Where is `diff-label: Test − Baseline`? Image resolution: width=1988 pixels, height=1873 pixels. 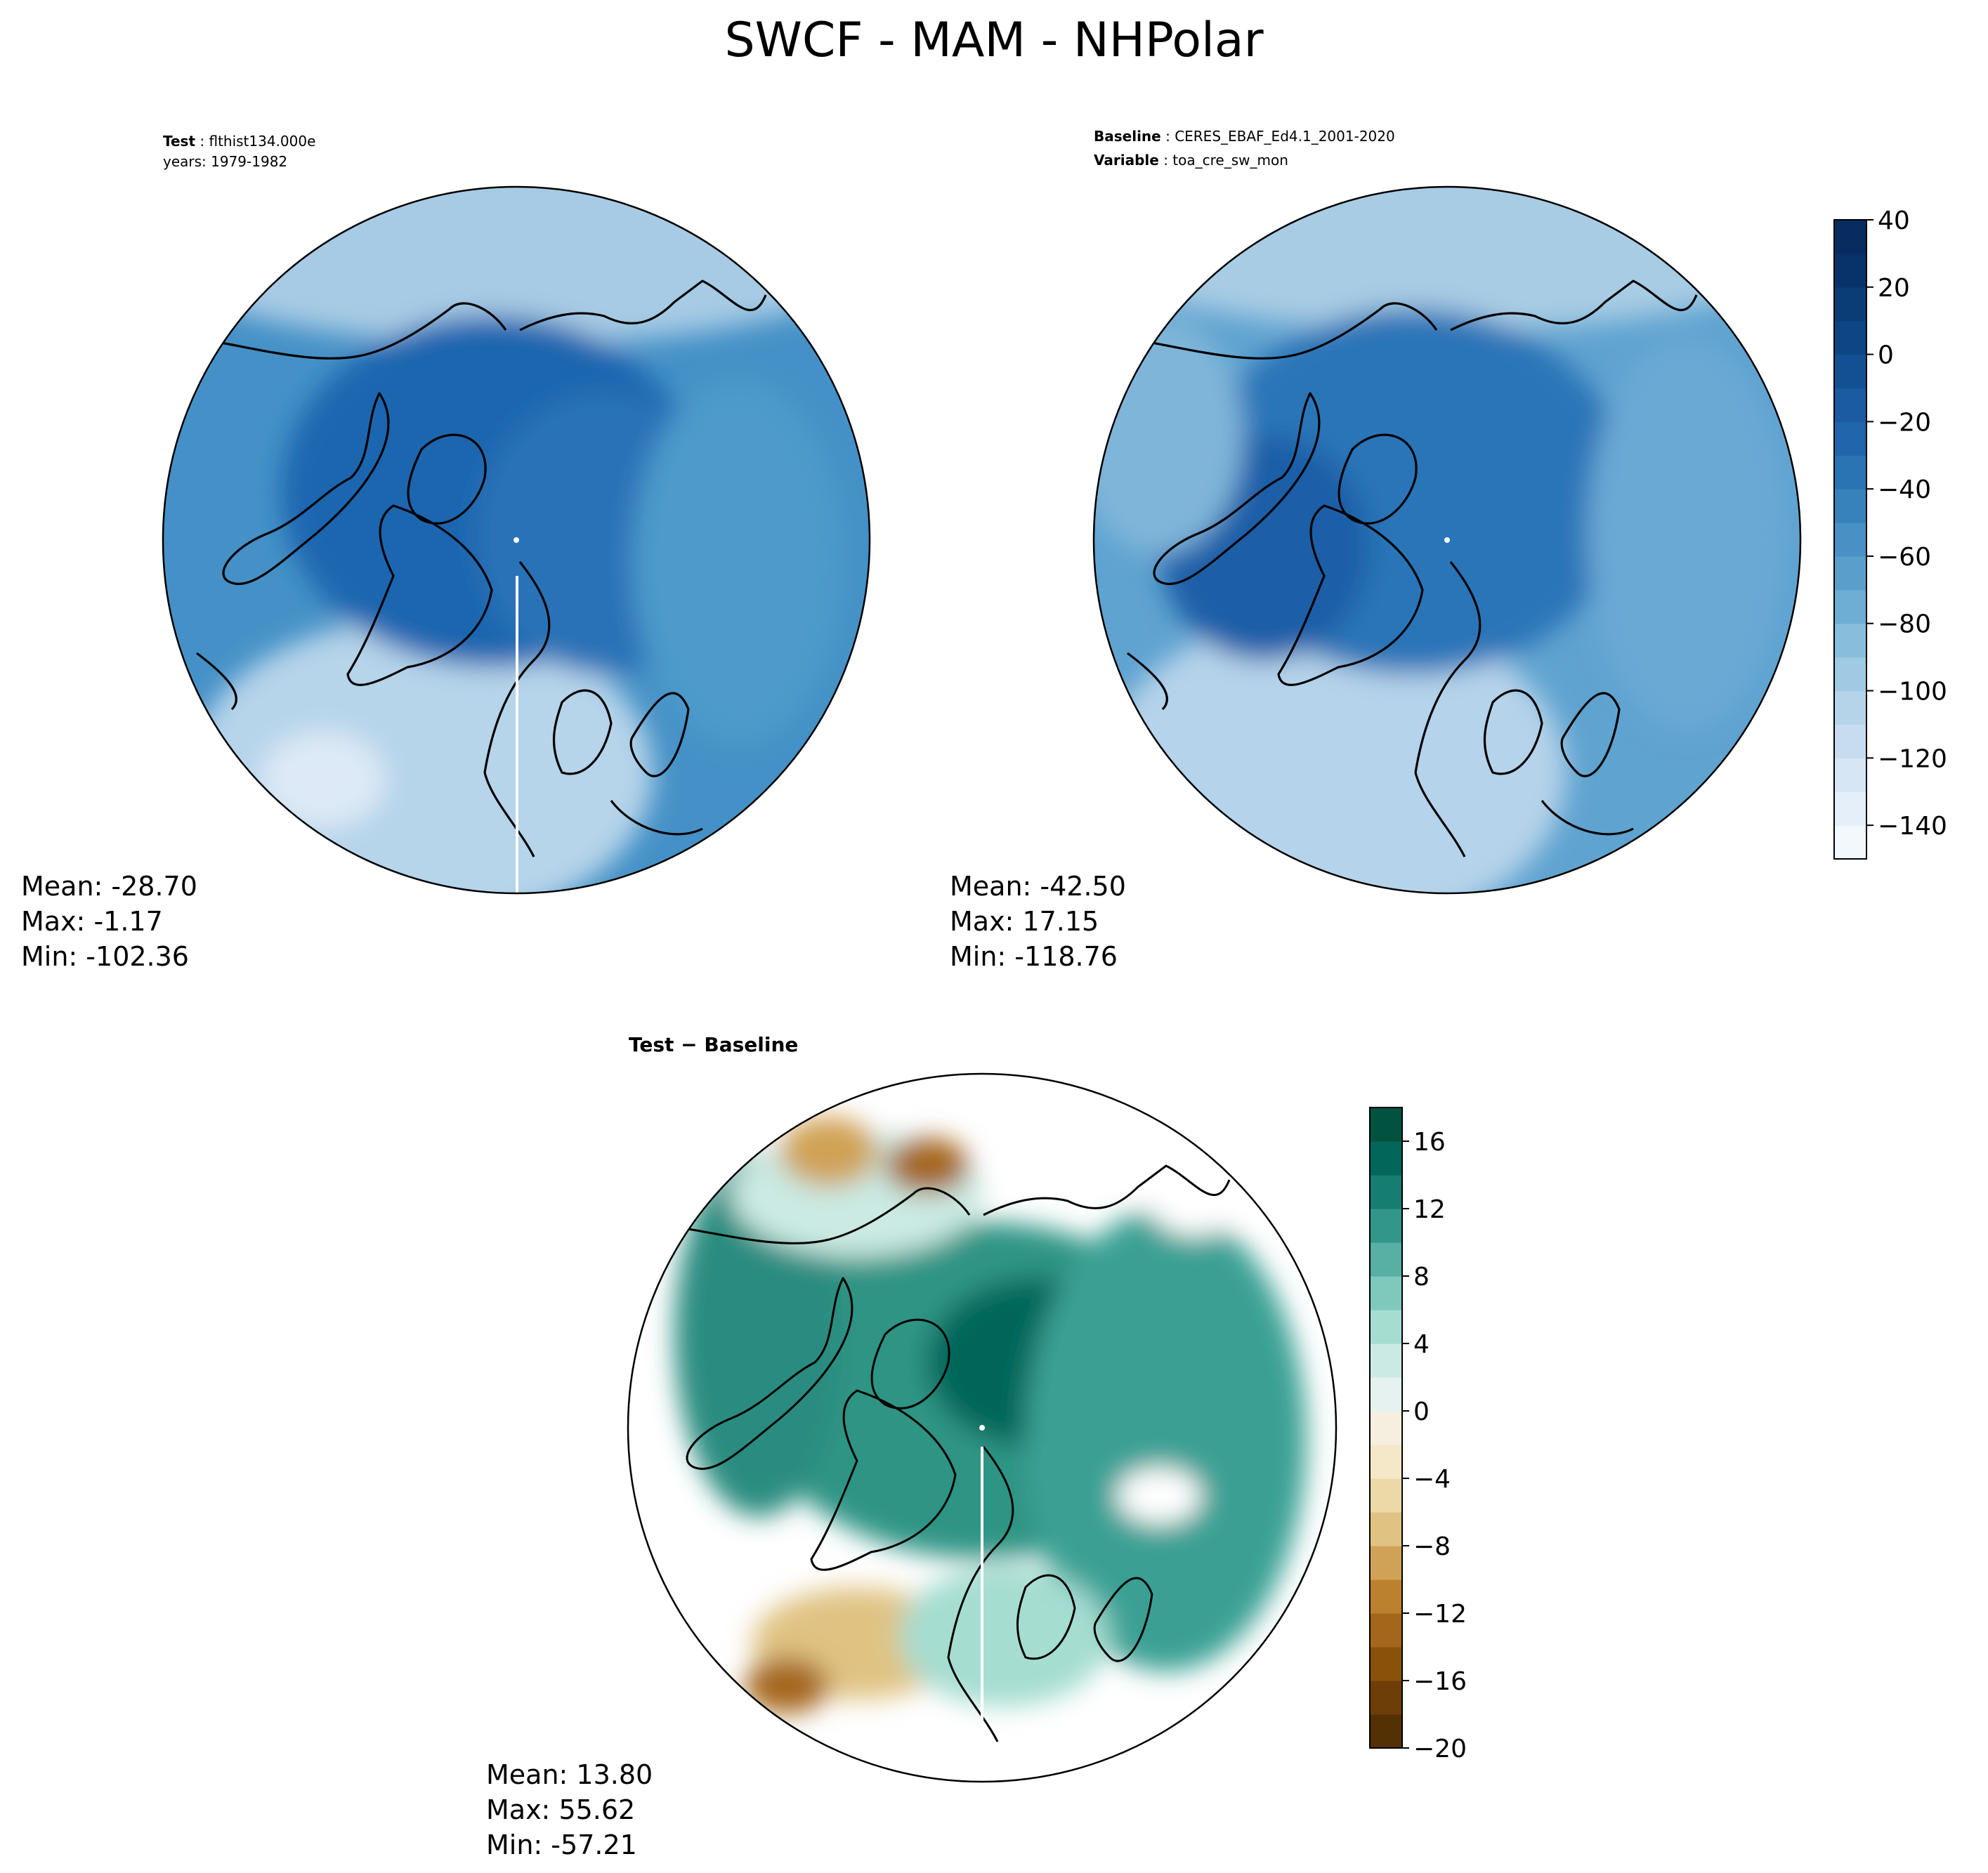 diff-label: Test − Baseline is located at coordinates (713, 1044).